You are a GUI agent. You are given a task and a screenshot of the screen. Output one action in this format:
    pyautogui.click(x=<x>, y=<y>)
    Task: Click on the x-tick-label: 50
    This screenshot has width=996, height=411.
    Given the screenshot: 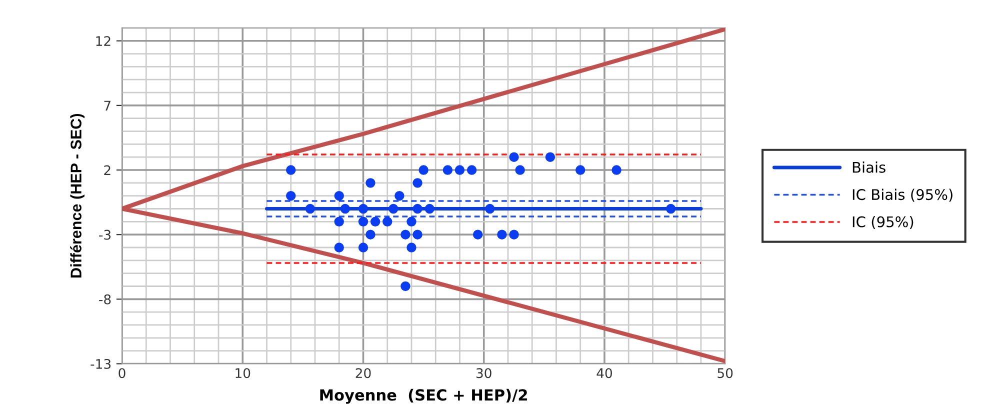 What is the action you would take?
    pyautogui.click(x=725, y=373)
    